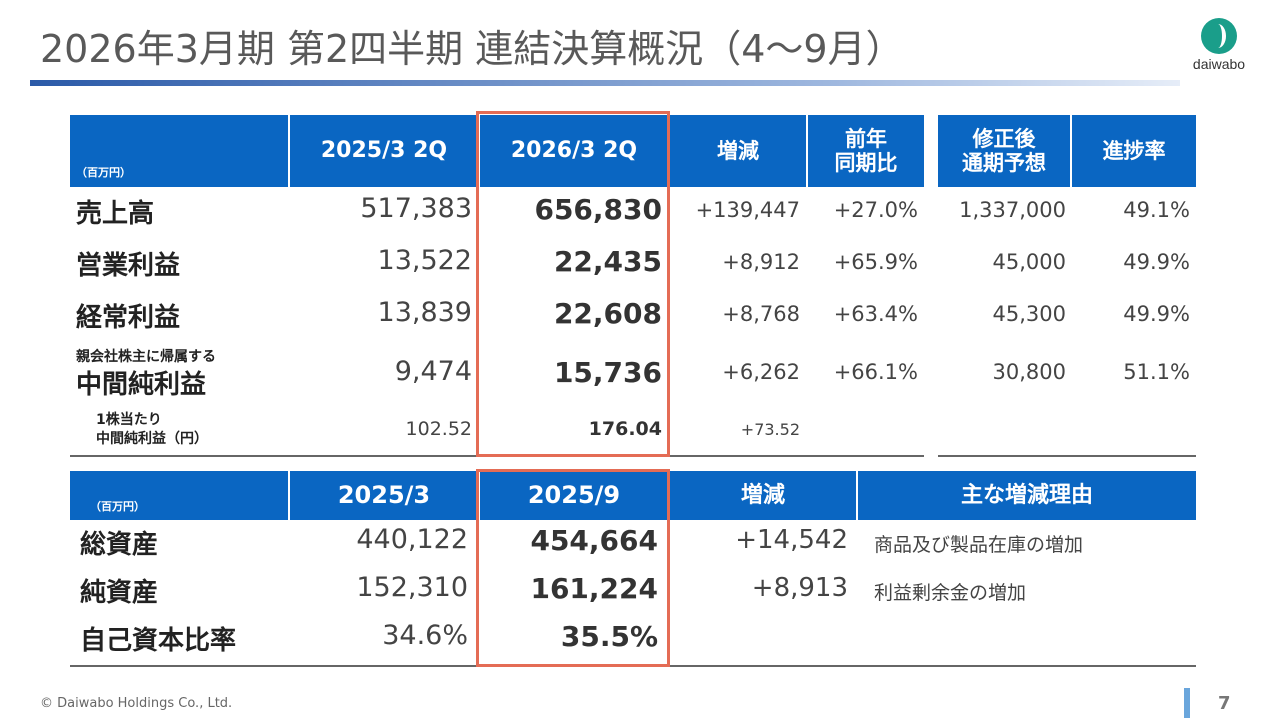 This screenshot has width=1280, height=720. Describe the element at coordinates (875, 262) in the screenshot. I see `operating-yoy: +65.9%` at that location.